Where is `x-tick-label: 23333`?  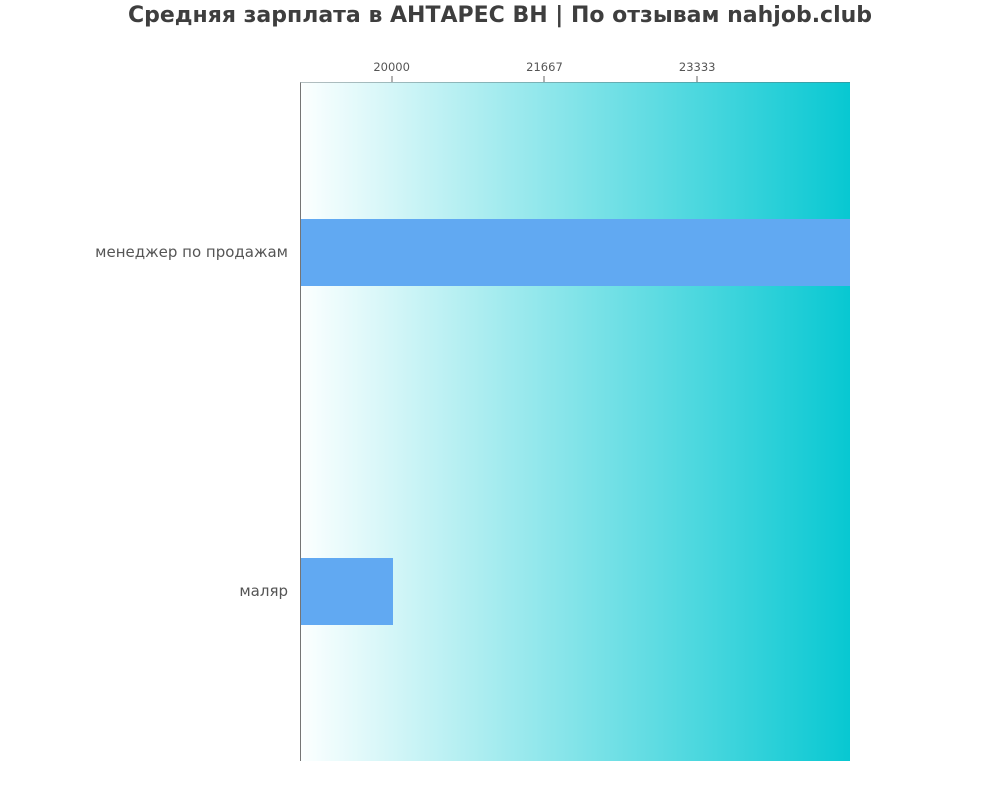
x-tick-label: 23333 is located at coordinates (697, 67).